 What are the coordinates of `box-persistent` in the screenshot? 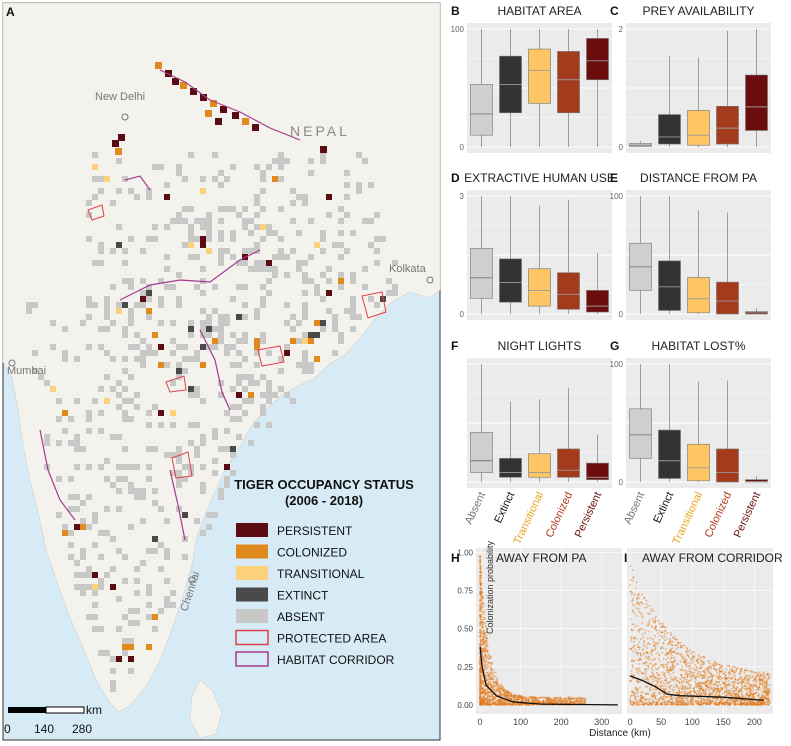 It's located at (597, 59).